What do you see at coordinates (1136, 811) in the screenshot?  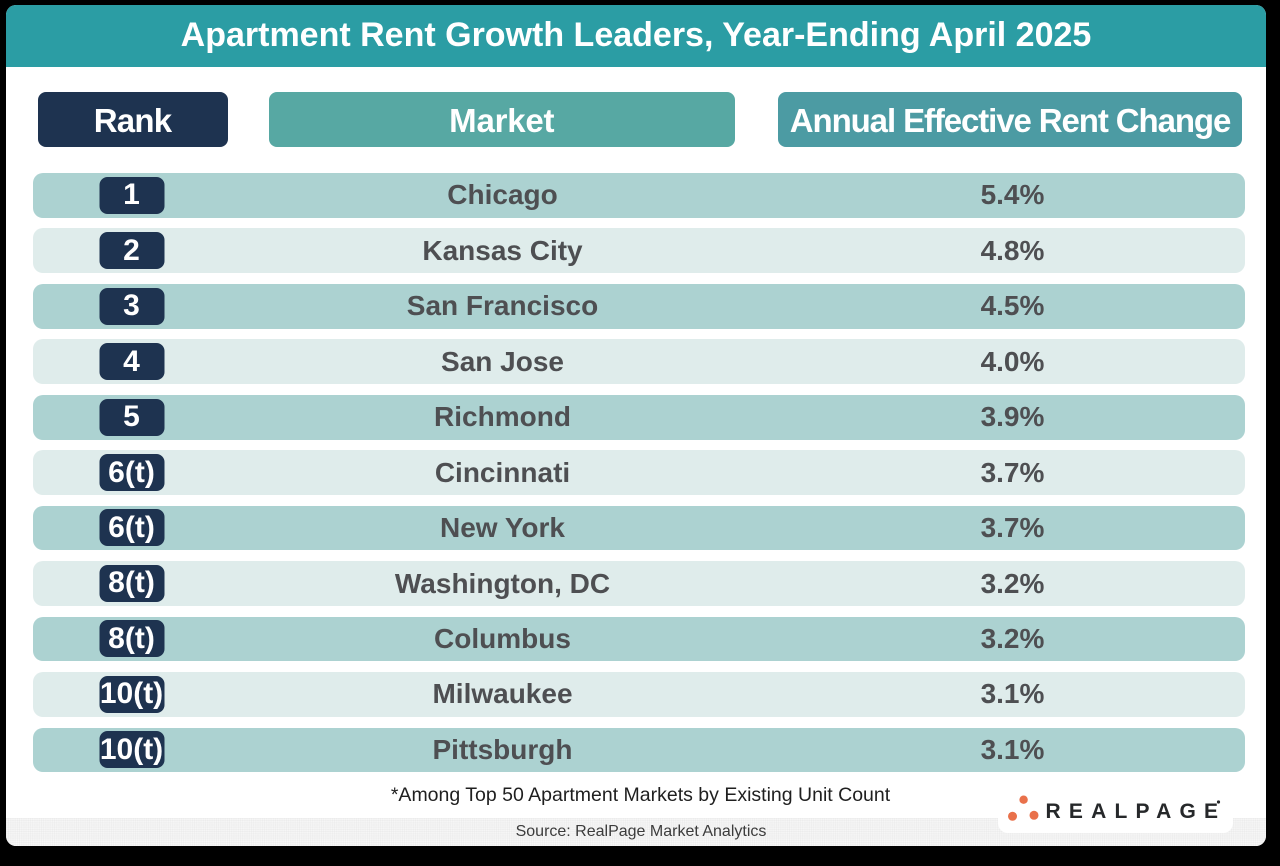 I see `svg-text: REALPAGE` at bounding box center [1136, 811].